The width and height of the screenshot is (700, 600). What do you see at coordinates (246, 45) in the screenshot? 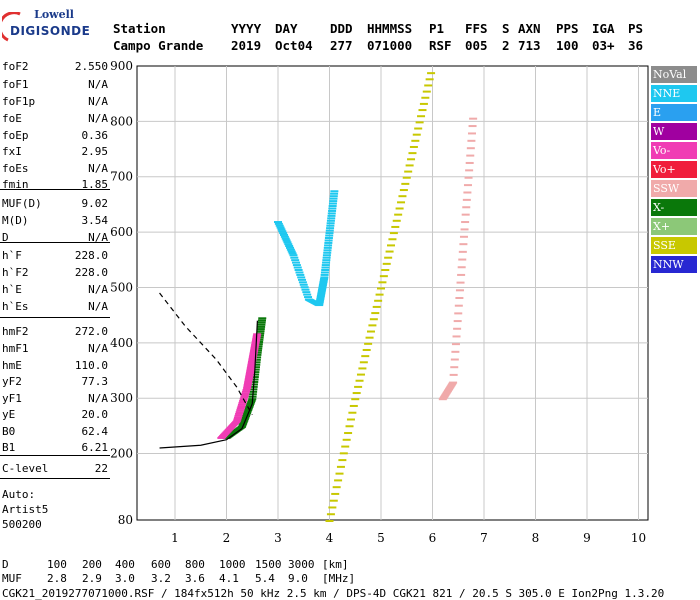
I see `hdr-value-yyyy: 2019` at bounding box center [246, 45].